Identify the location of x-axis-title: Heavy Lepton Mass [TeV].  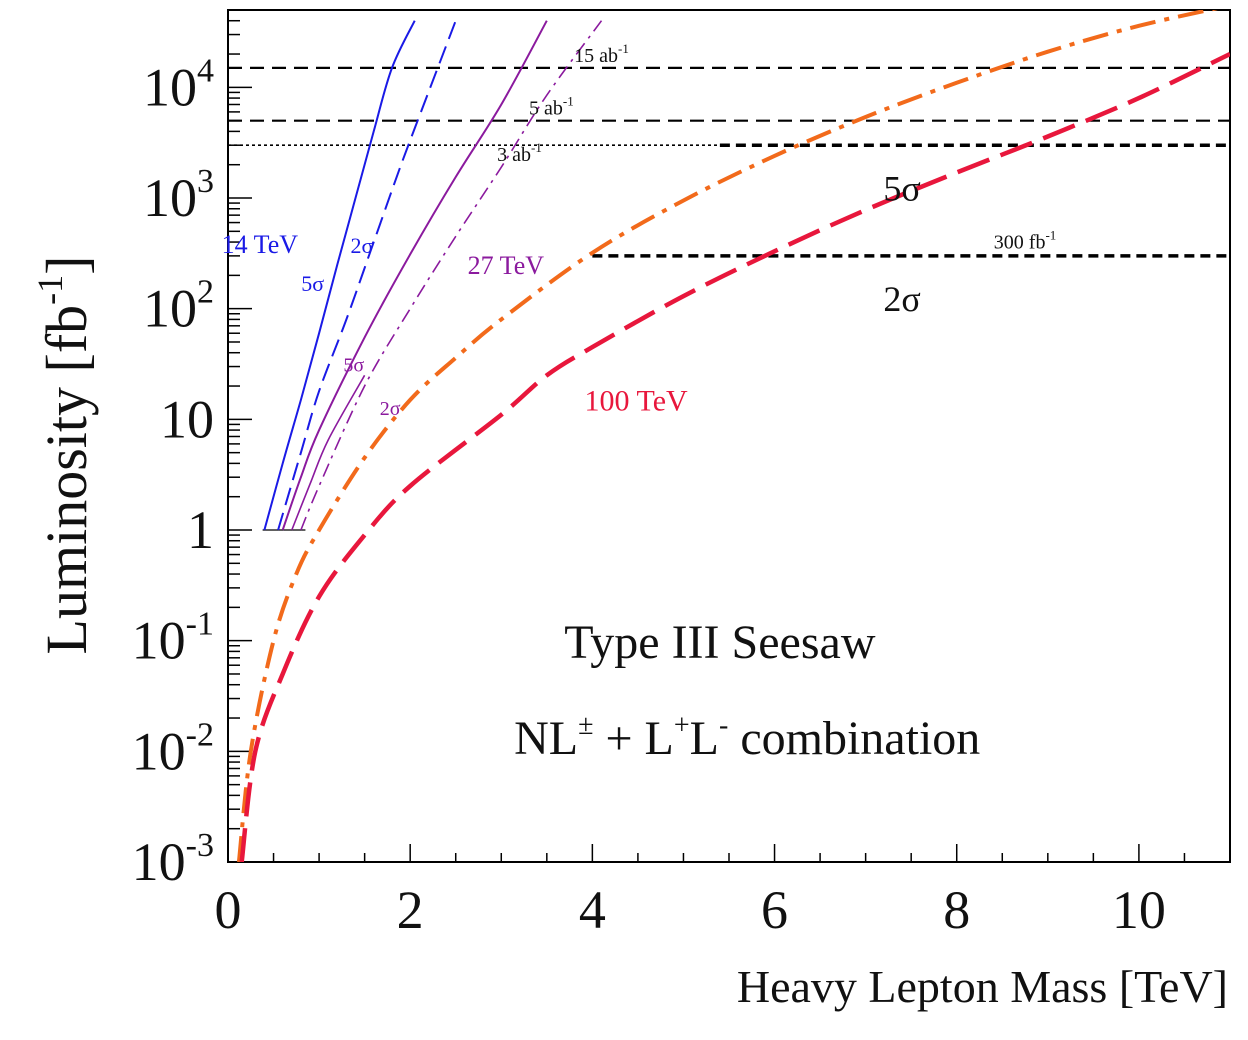
(982, 986).